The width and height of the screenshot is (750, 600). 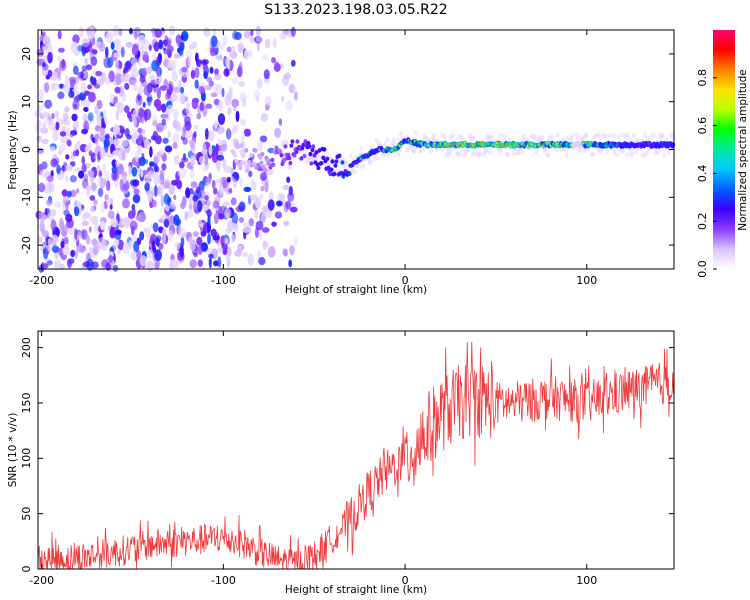 I want to click on x-tick-label: -100, so click(x=223, y=580).